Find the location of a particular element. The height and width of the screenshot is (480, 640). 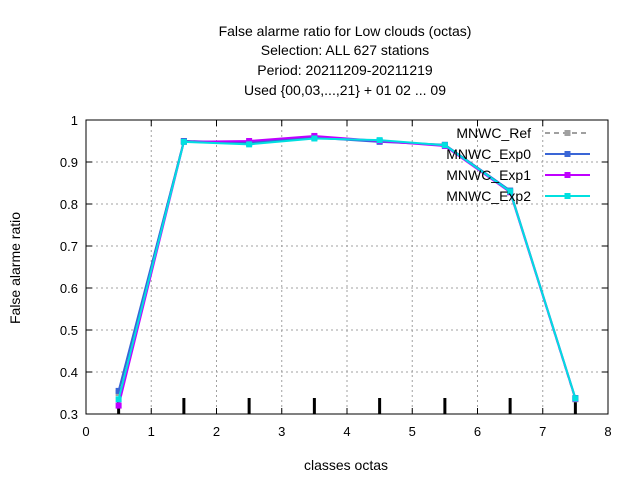

y-tick-label: 0.7 is located at coordinates (69, 246).